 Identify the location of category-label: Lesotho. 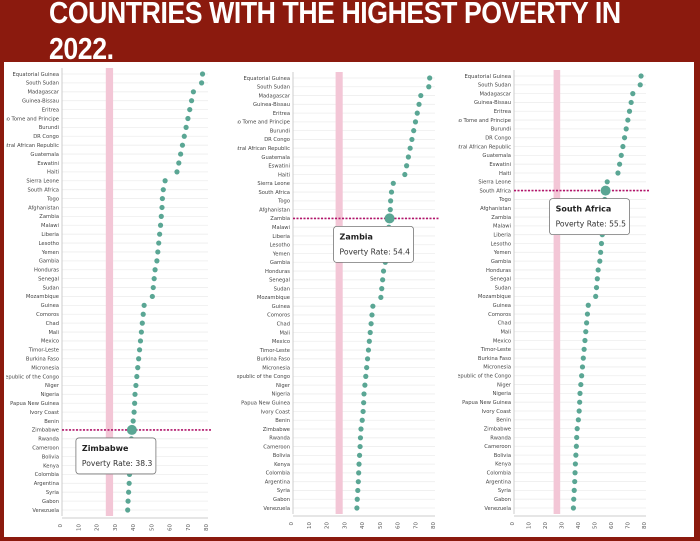
(501, 244).